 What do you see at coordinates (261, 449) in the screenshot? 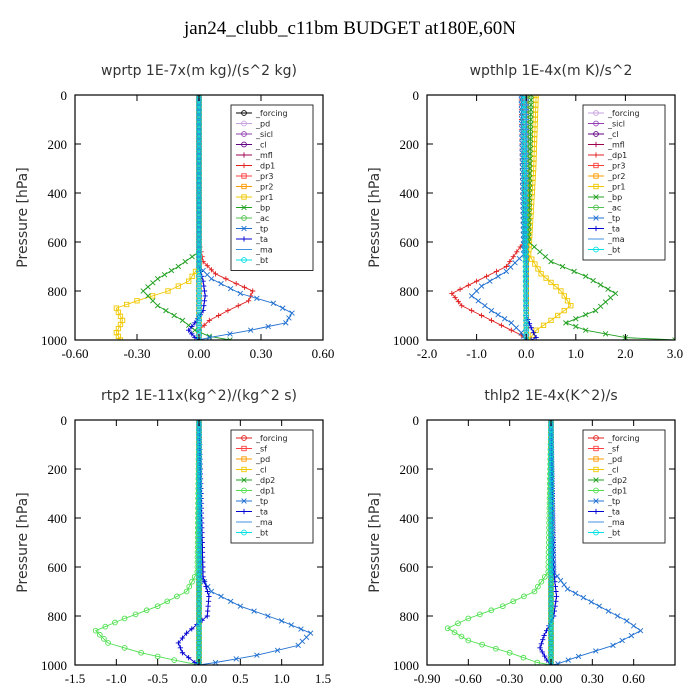
I see `legend-label: _sf` at bounding box center [261, 449].